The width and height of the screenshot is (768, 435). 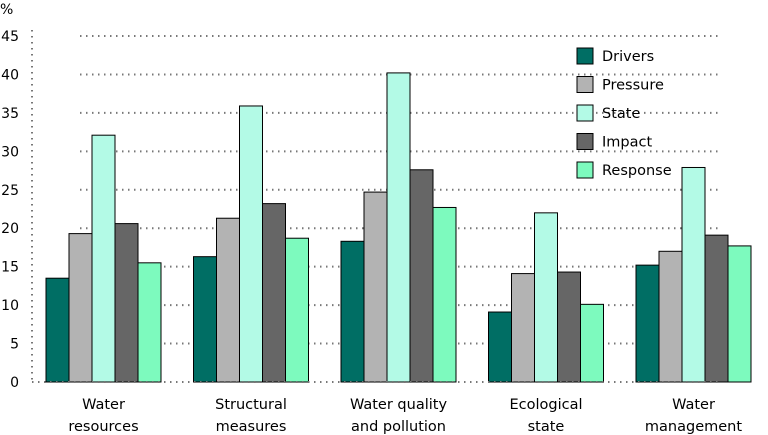 I want to click on y-tick-label: 15, so click(x=10, y=268).